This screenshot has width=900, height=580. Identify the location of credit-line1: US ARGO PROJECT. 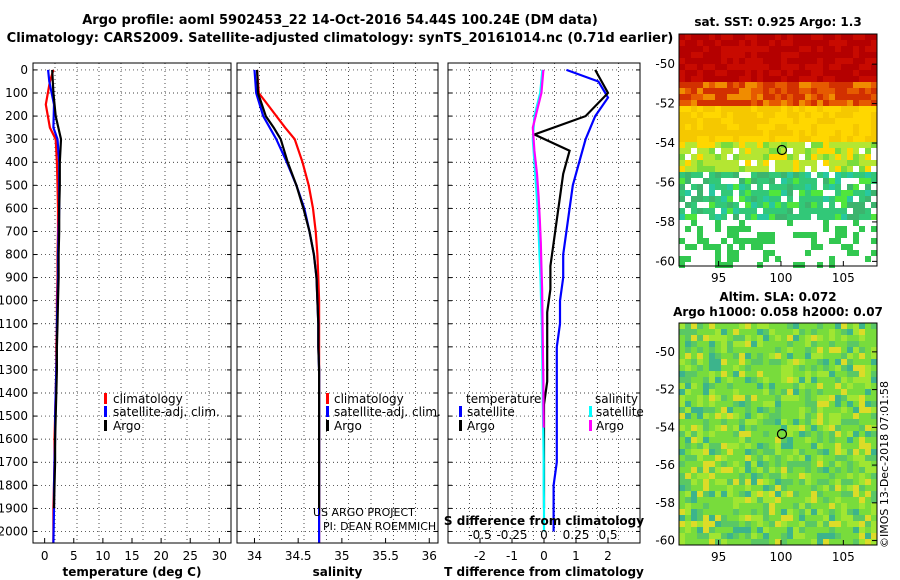
(364, 512).